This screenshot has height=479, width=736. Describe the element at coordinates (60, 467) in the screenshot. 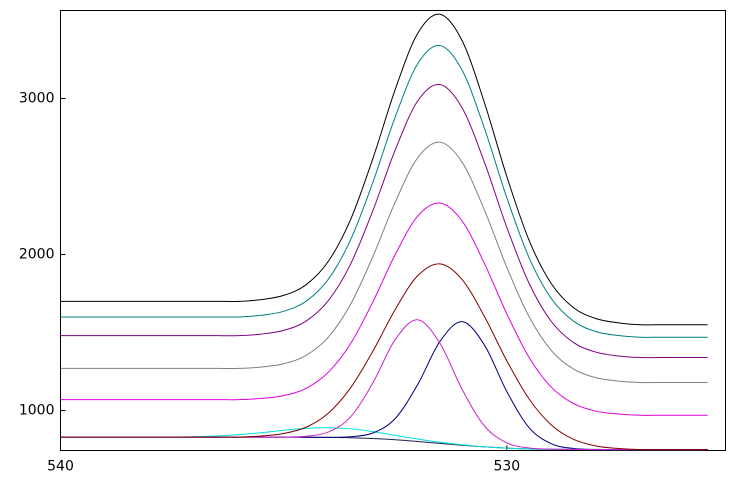

I see `x-tick-label: 540` at that location.